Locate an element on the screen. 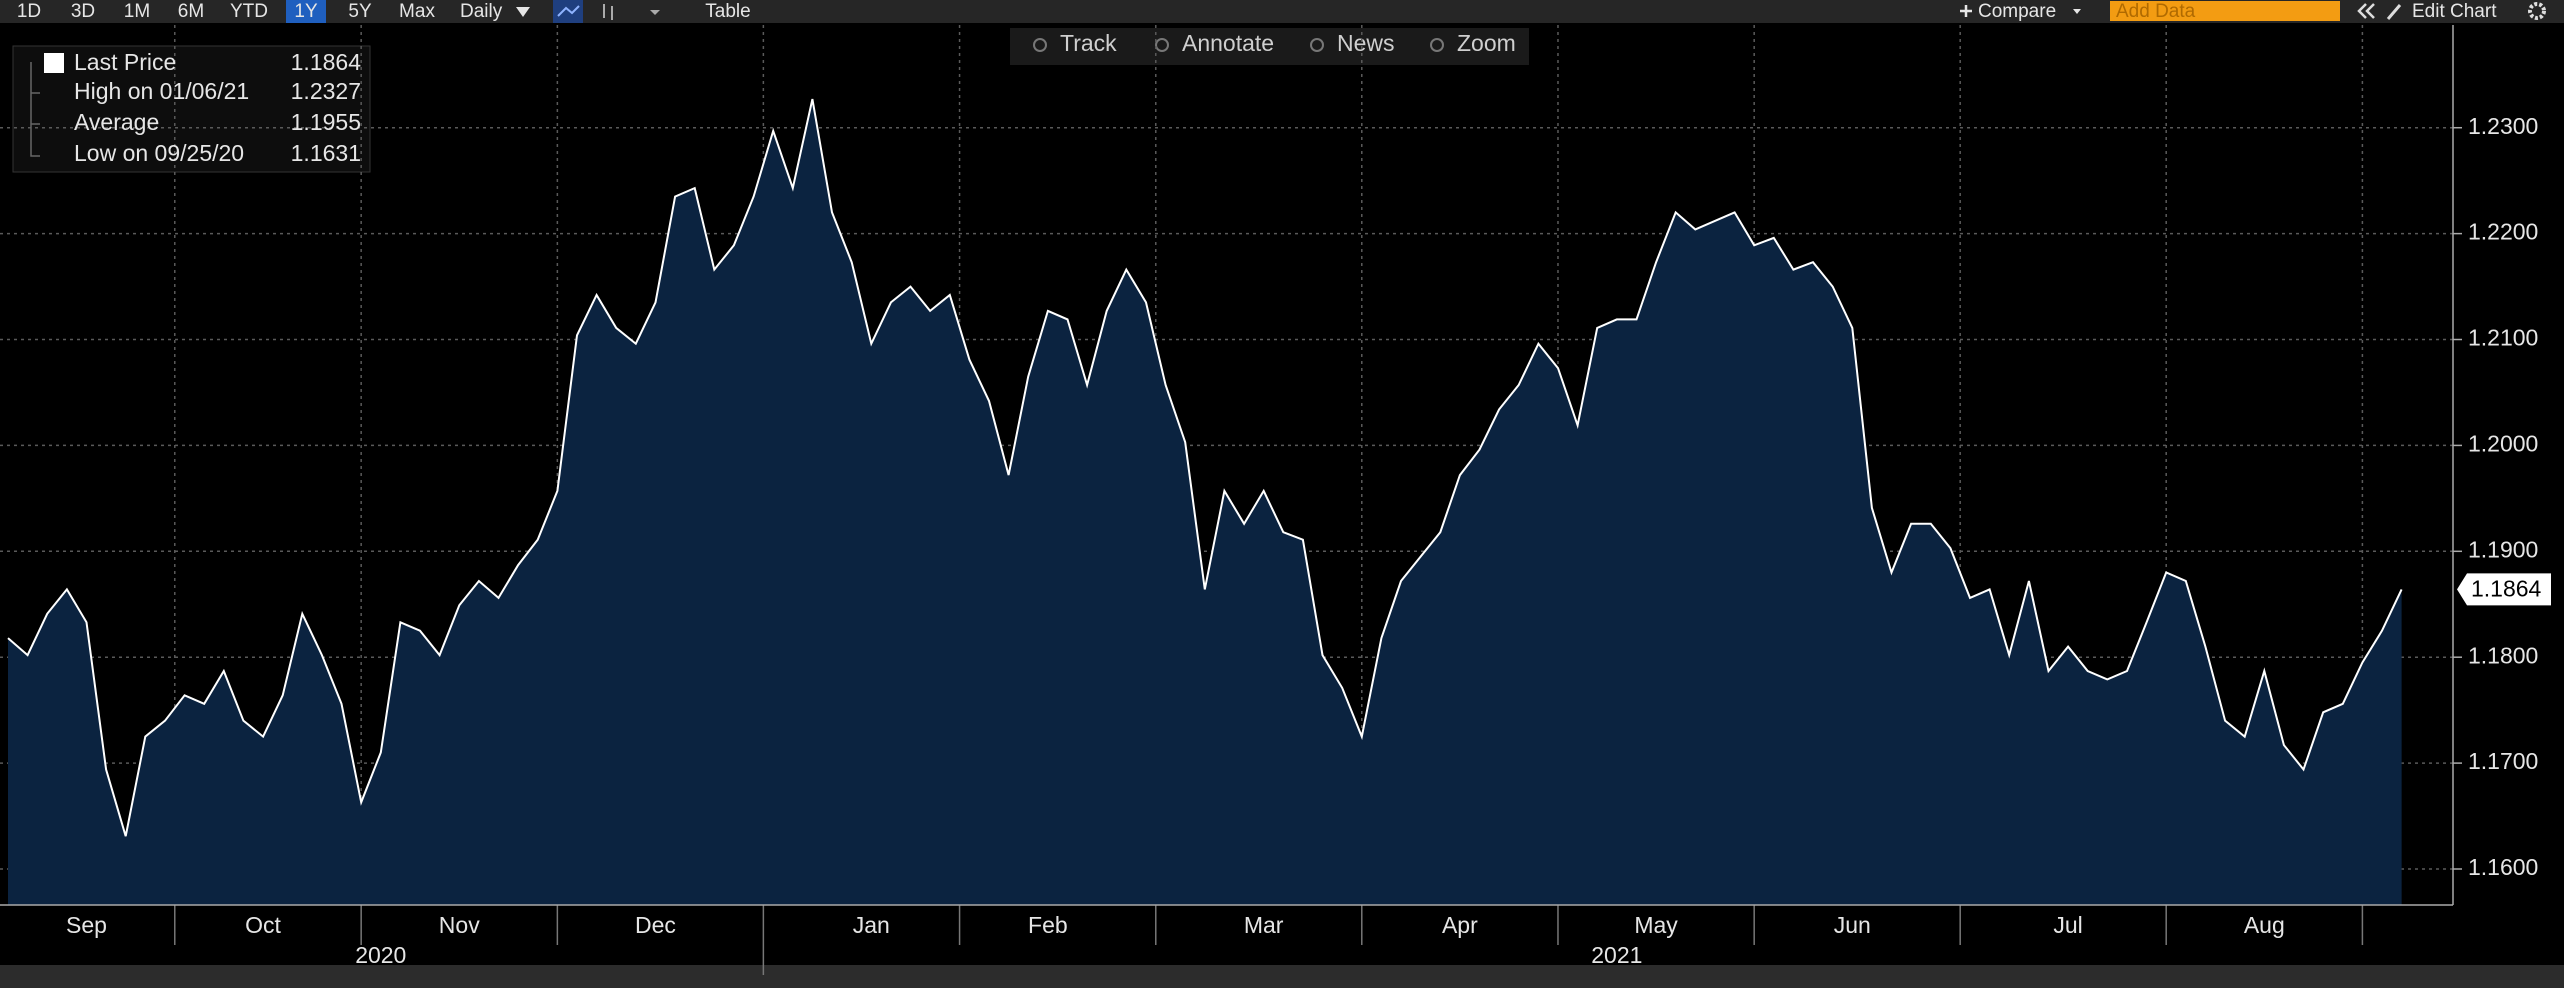 The width and height of the screenshot is (2564, 988). range-button: 1D is located at coordinates (29, 11).